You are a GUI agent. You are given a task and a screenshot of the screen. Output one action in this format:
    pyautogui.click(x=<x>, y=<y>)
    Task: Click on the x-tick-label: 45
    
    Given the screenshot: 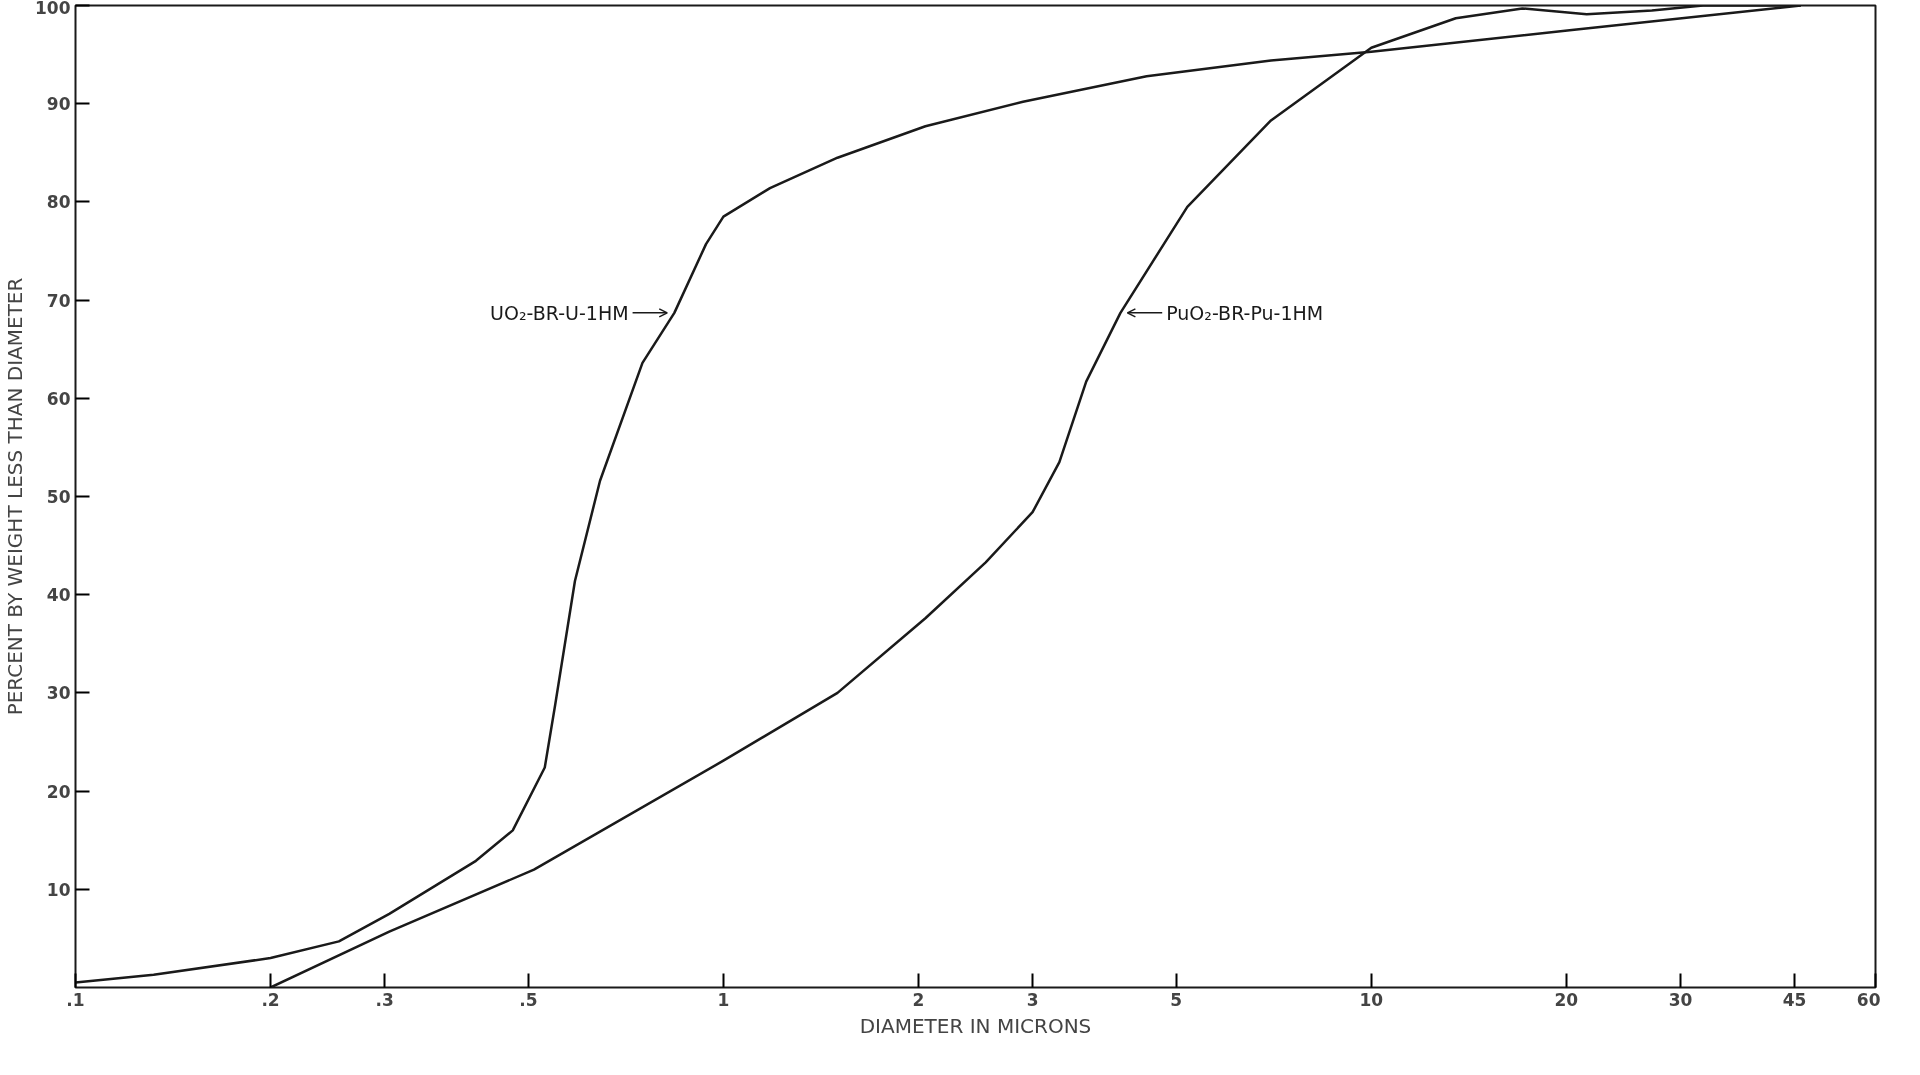 What is the action you would take?
    pyautogui.click(x=1794, y=999)
    